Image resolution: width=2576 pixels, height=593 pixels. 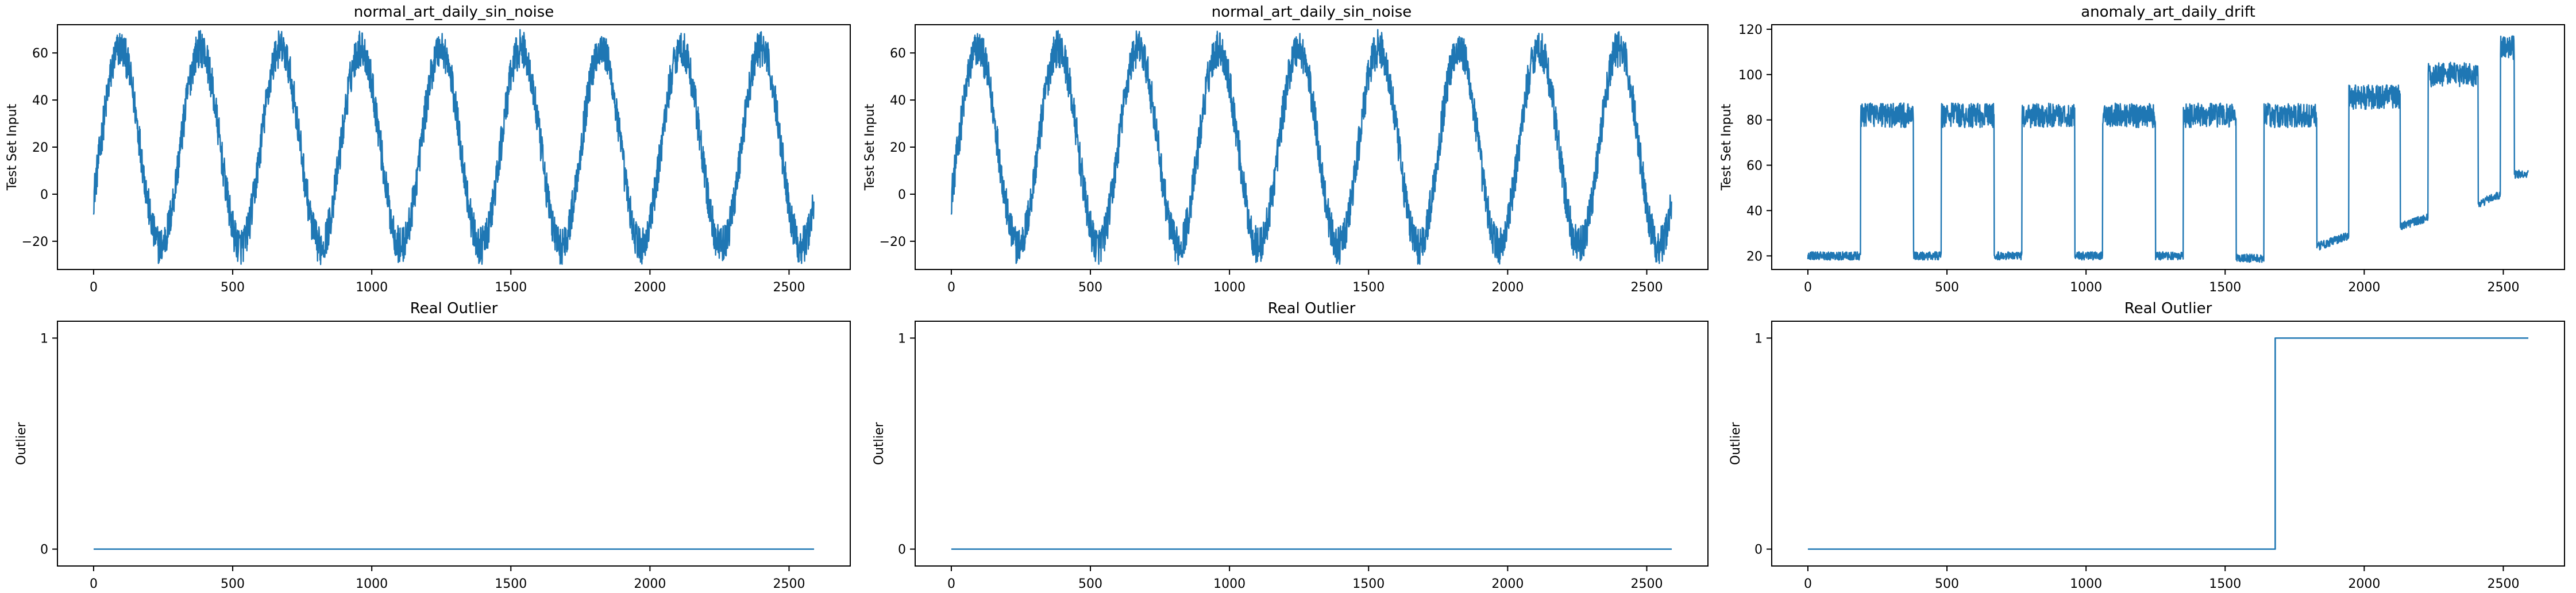 I want to click on y-tick-label: 120, so click(x=1751, y=30).